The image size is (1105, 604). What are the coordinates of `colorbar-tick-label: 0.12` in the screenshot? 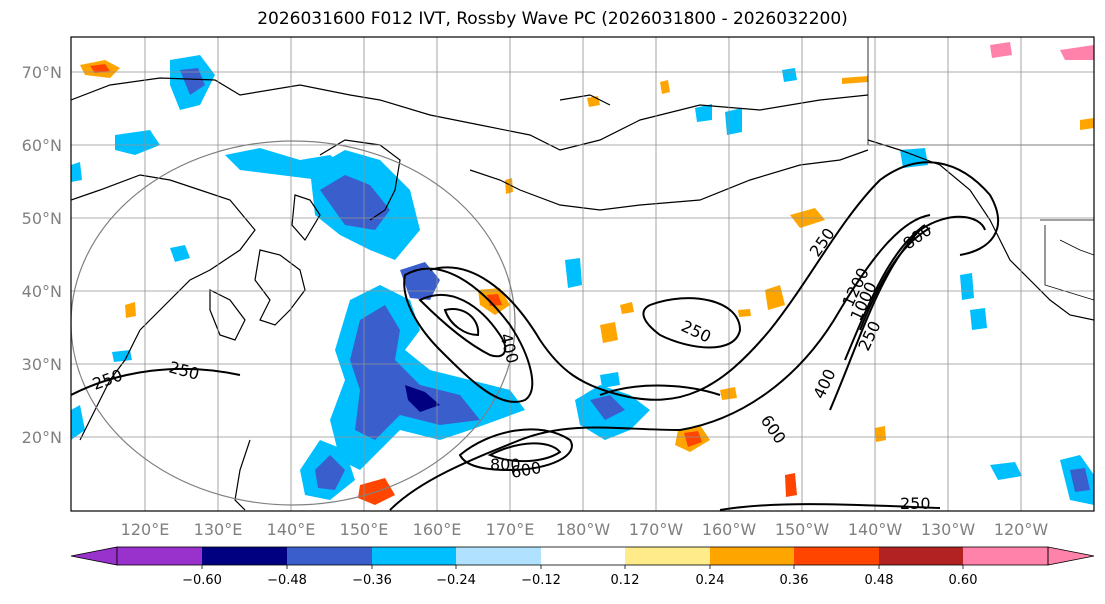 It's located at (625, 580).